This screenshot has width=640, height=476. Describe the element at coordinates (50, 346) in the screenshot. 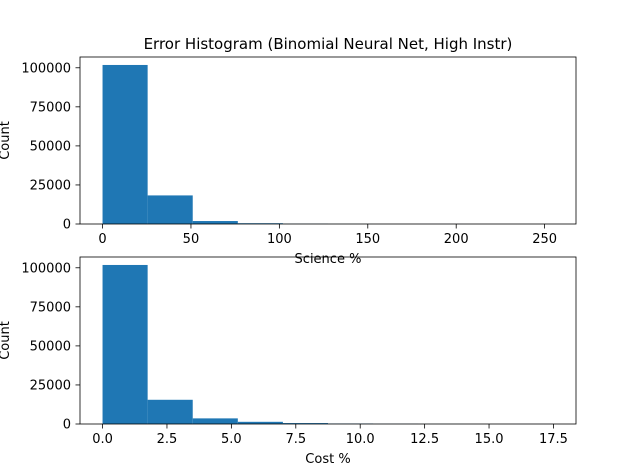

I see `chart2-ytick-label-2: 50000` at that location.